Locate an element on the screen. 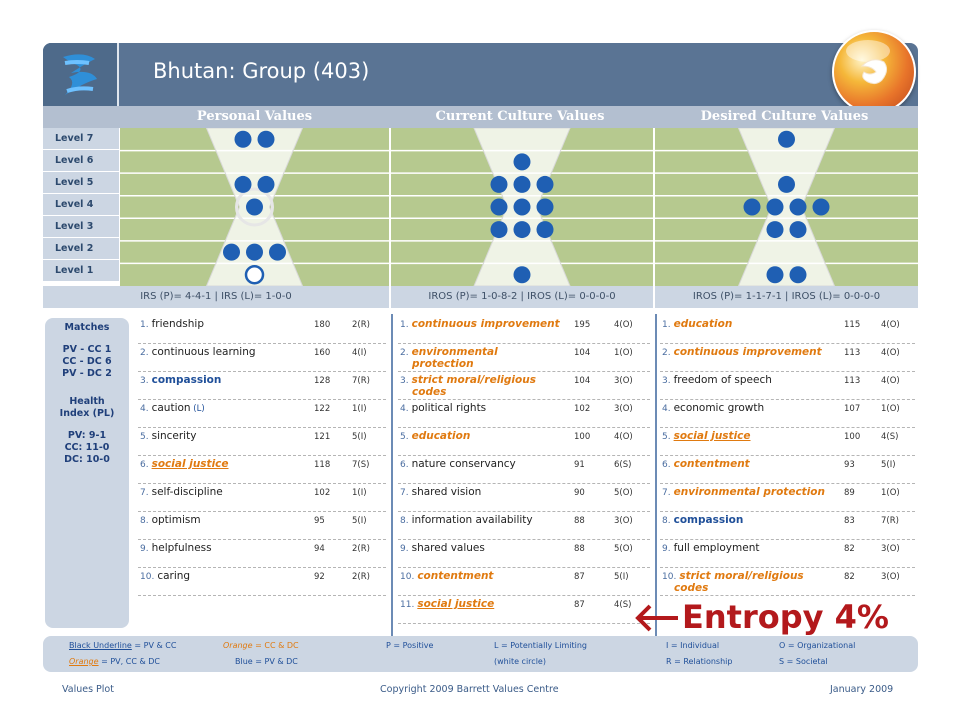 The height and width of the screenshot is (720, 960). level-label-3: Level 3 is located at coordinates (81, 227).